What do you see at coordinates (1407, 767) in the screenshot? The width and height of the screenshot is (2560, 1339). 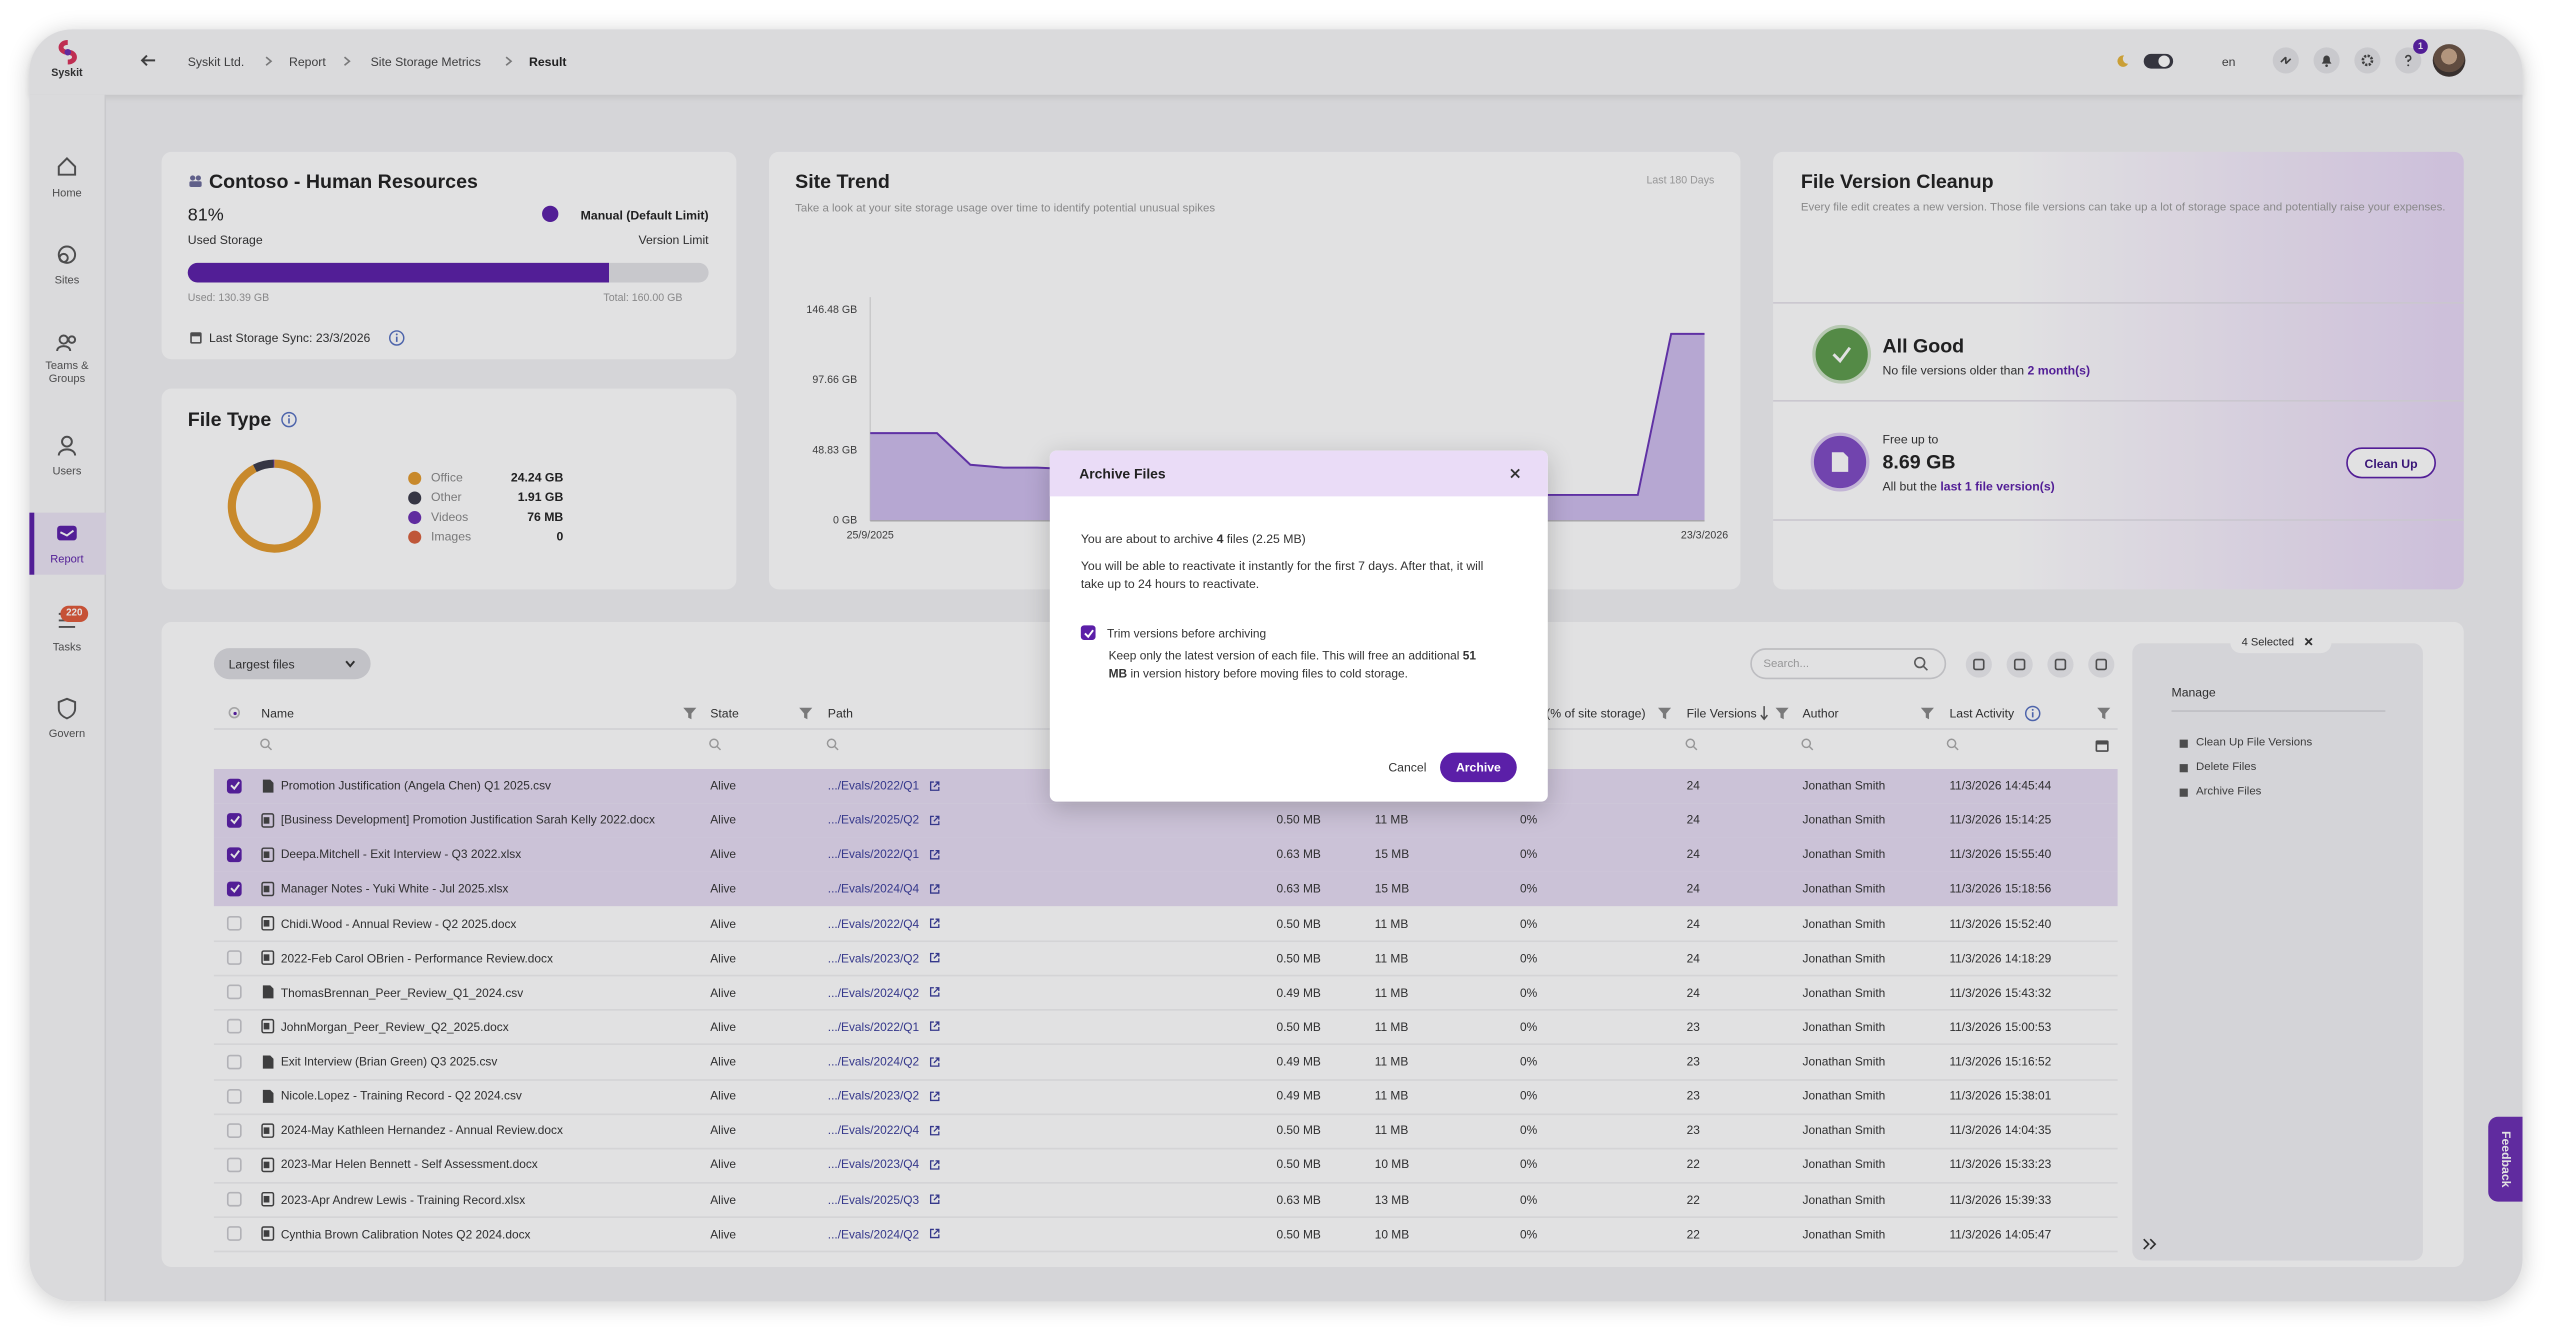 I see `cancel-button: Cancel` at bounding box center [1407, 767].